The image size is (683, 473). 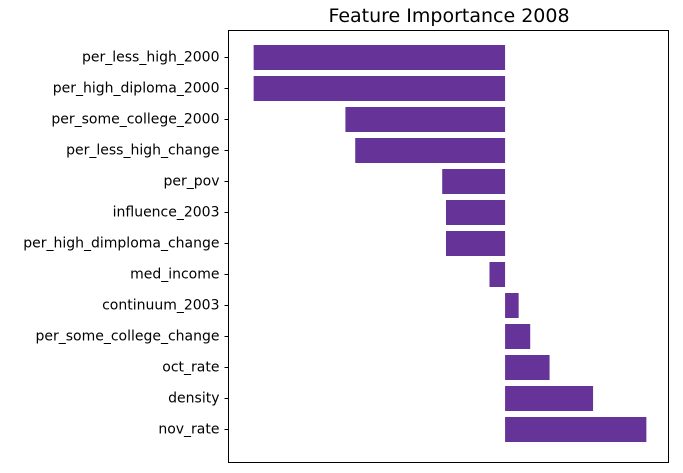 I want to click on y-tick-label-nov-rate: nov_rate, so click(x=188, y=430).